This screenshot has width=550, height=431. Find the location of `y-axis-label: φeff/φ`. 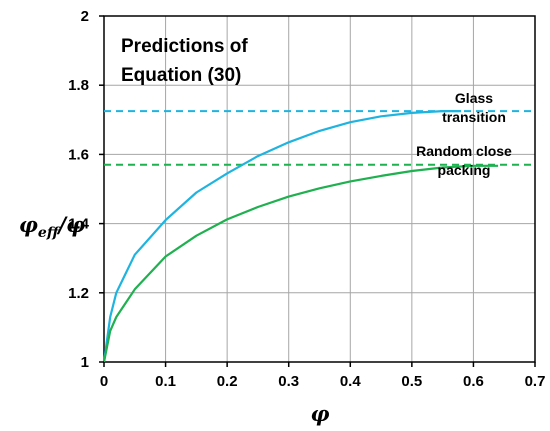

y-axis-label: φeff/φ is located at coordinates (52, 226).